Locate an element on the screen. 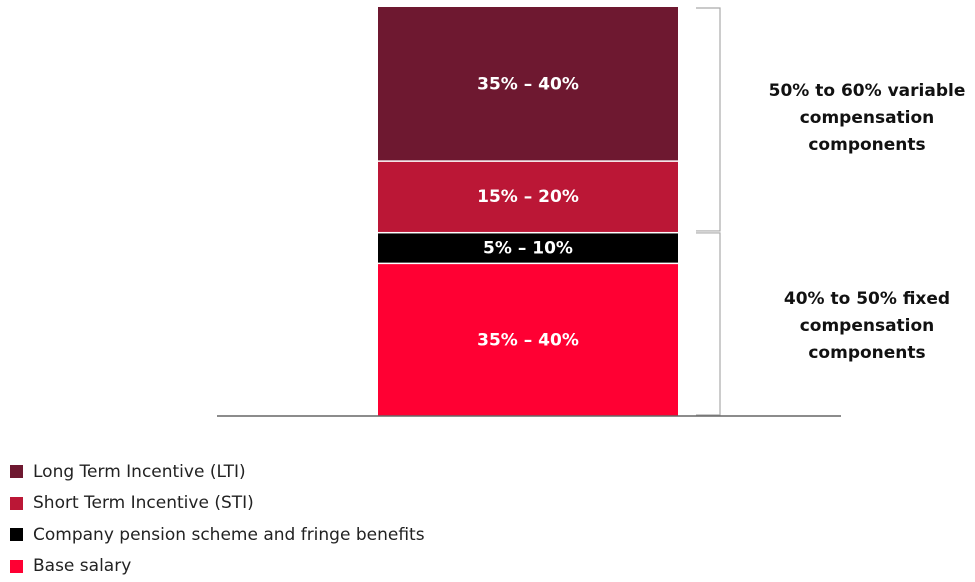 The height and width of the screenshot is (582, 975). legend-item-sti: Short Term Incentive (STI) is located at coordinates (217, 504).